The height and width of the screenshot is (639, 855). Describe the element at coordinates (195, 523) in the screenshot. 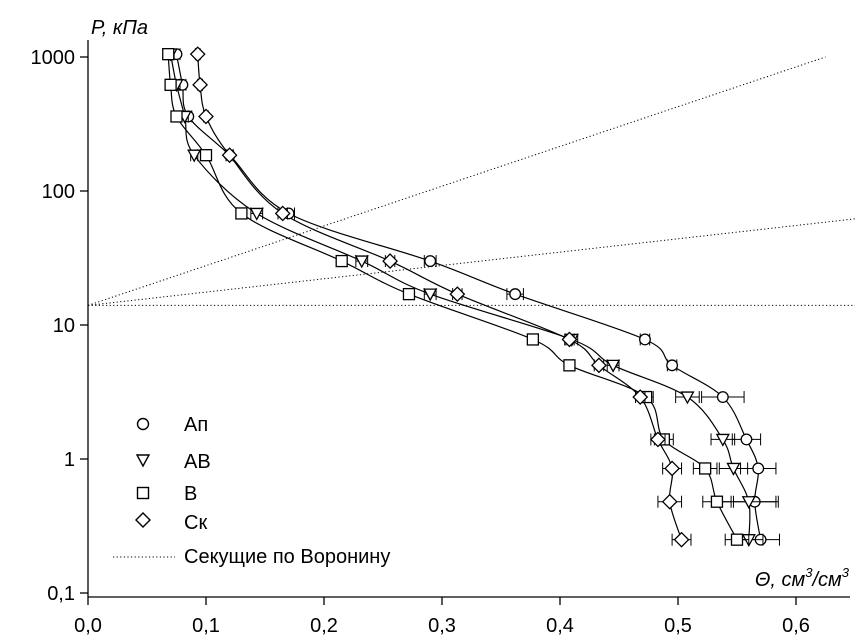

I see `legend-label: Ск` at that location.